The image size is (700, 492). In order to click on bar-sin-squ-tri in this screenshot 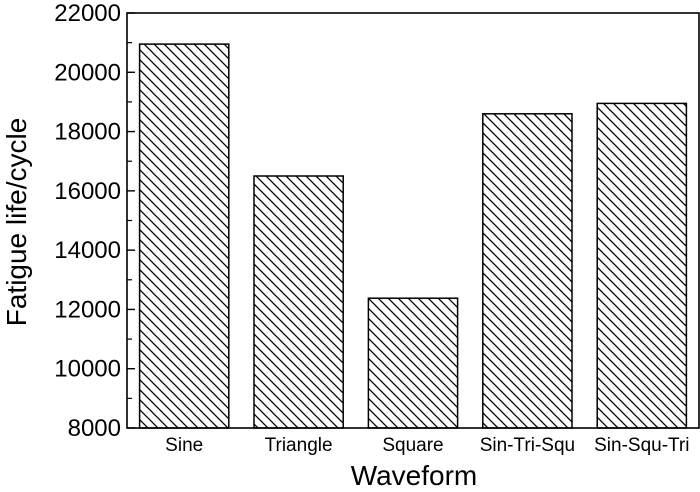, I will do `click(642, 265)`.